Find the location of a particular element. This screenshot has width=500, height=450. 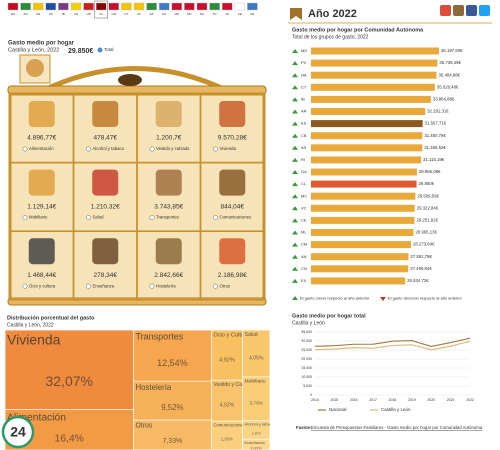

treemap-value: 32,07% is located at coordinates (68, 381).